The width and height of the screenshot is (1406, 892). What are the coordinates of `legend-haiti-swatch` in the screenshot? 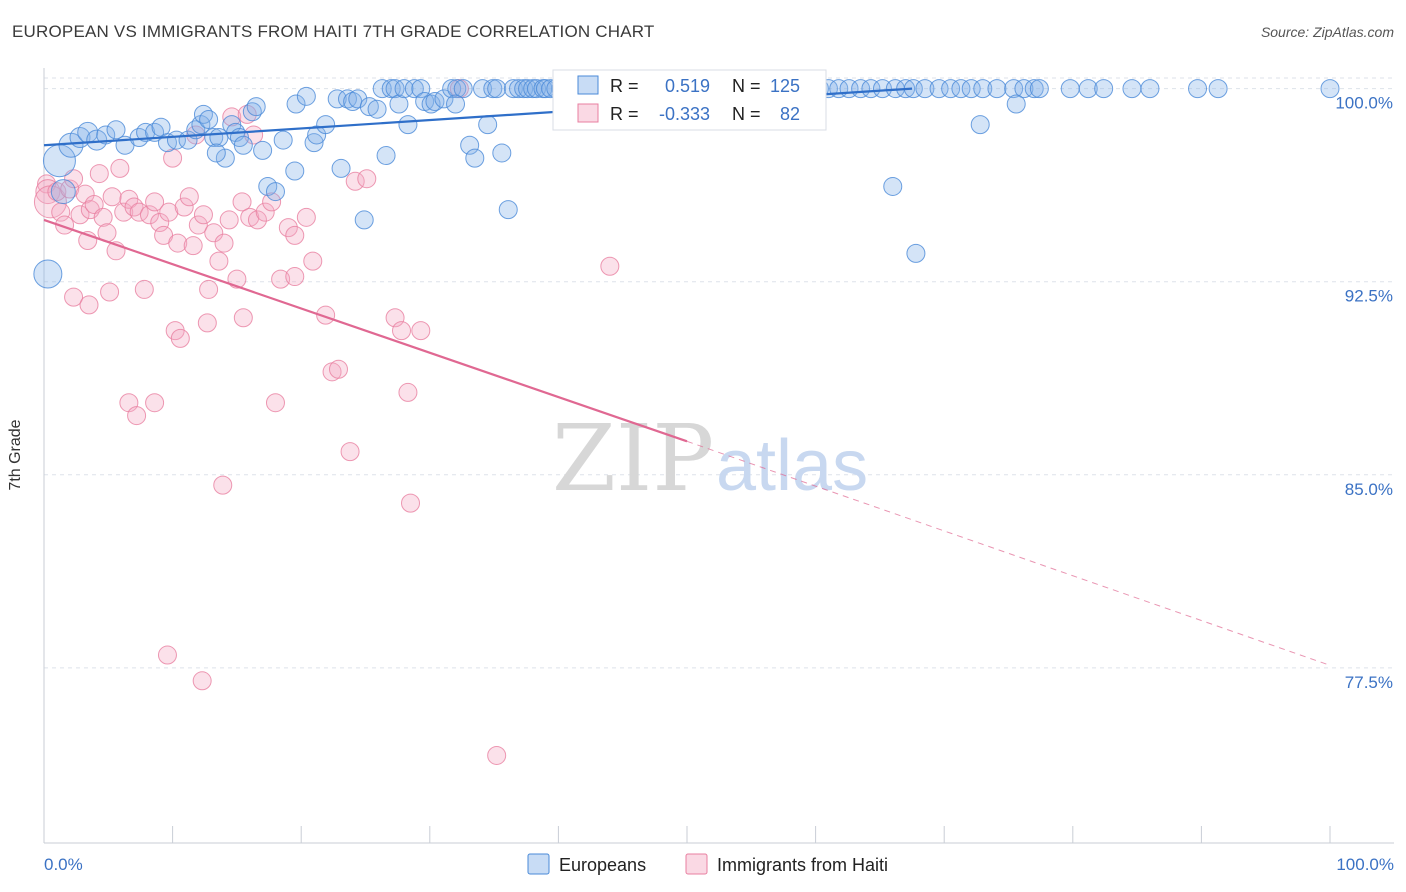 It's located at (696, 864).